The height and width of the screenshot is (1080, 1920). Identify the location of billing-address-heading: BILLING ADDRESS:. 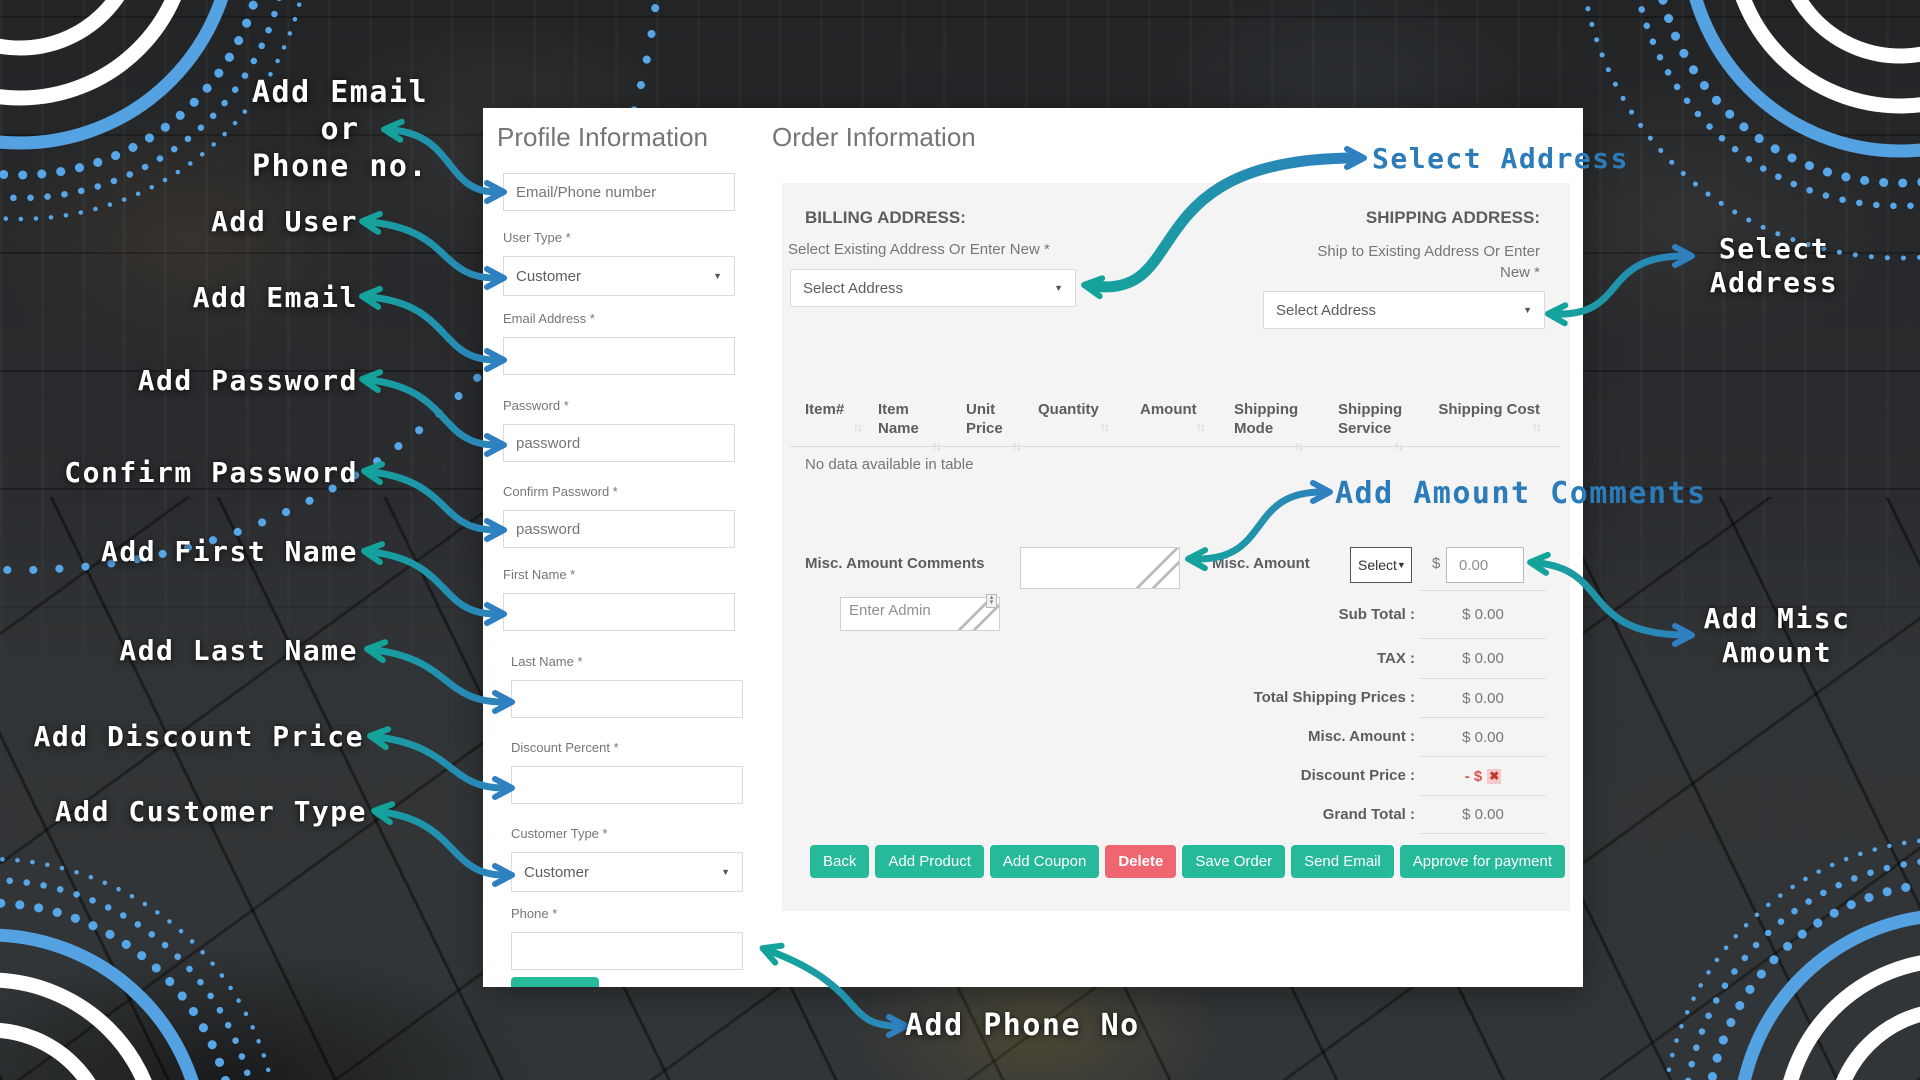
(885, 217).